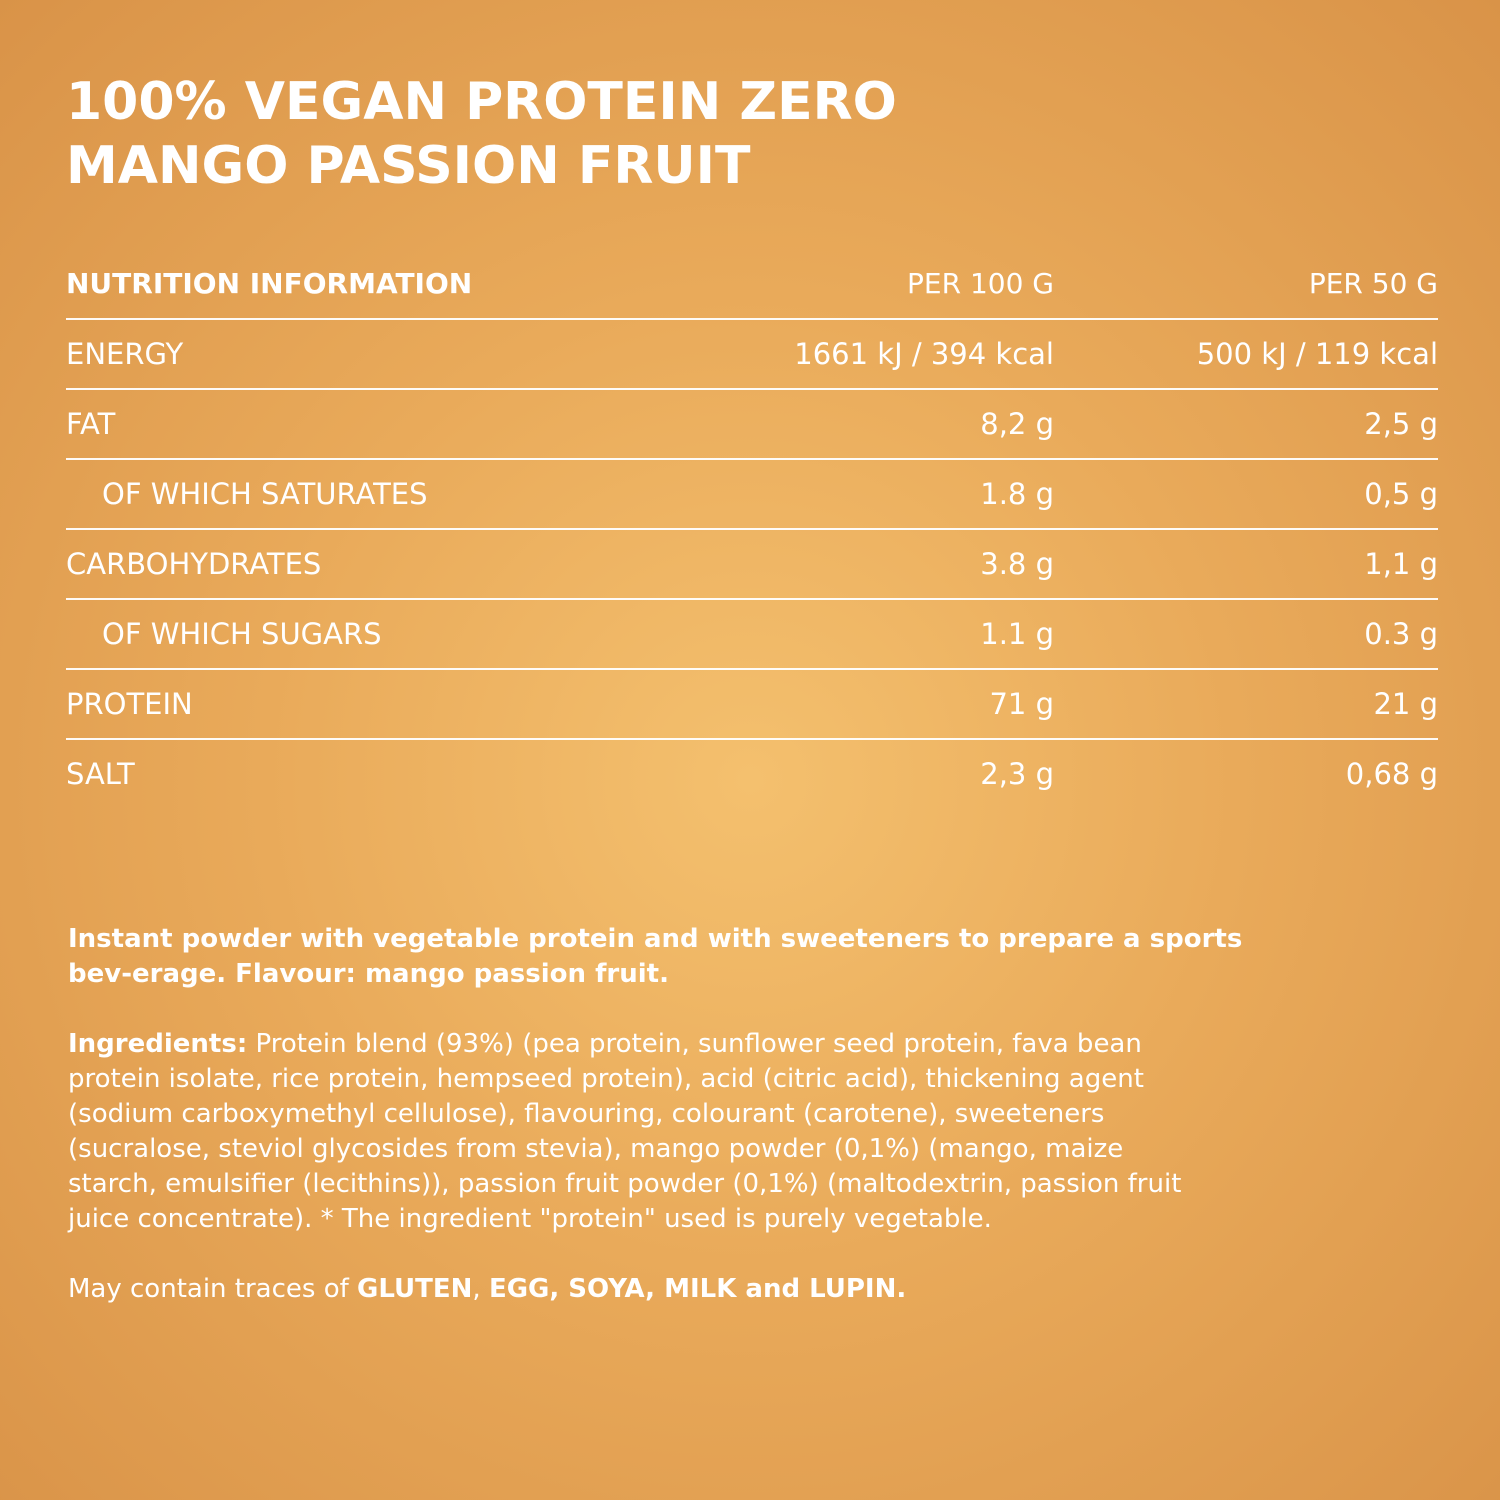  Describe the element at coordinates (481, 102) in the screenshot. I see `product-title-line-1: 100% VEGAN PROTEIN ZERO` at that location.